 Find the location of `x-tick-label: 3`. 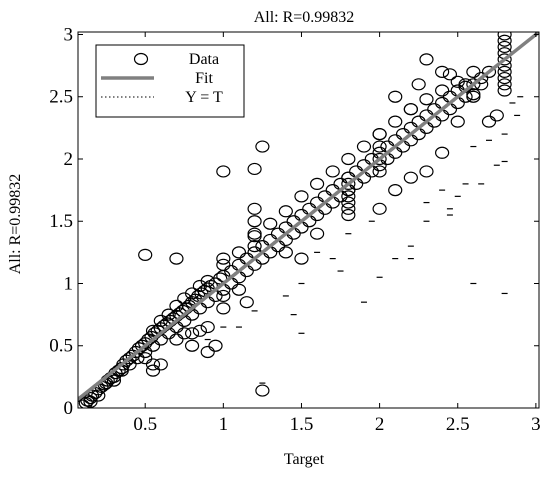

x-tick-label: 3 is located at coordinates (536, 424).